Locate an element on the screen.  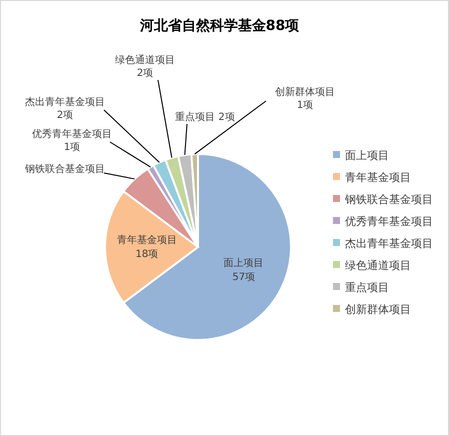
data-label: 57项 is located at coordinates (244, 277).